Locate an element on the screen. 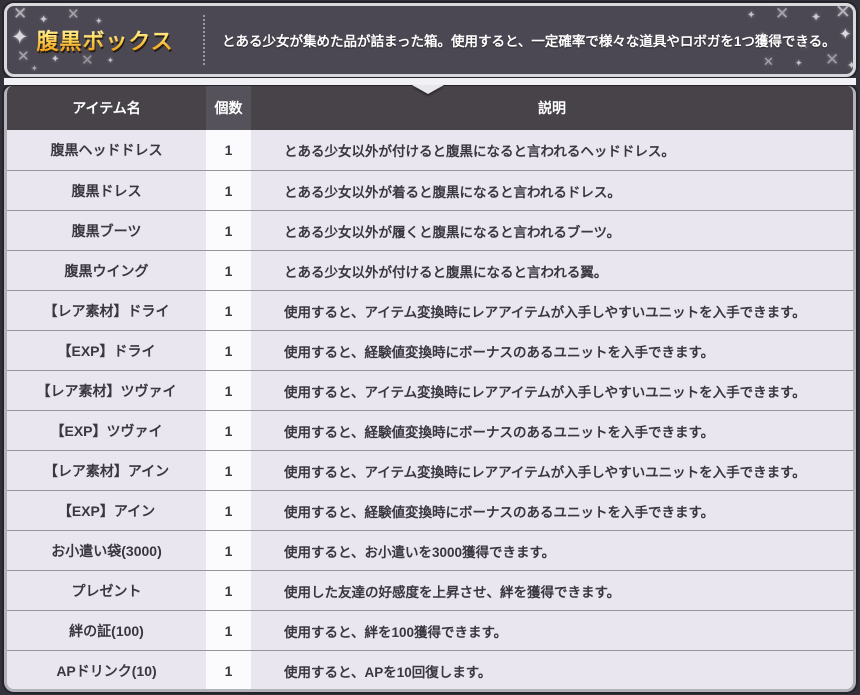 The image size is (860, 695). item-name: 腹黒ヘッドドレス is located at coordinates (106, 150).